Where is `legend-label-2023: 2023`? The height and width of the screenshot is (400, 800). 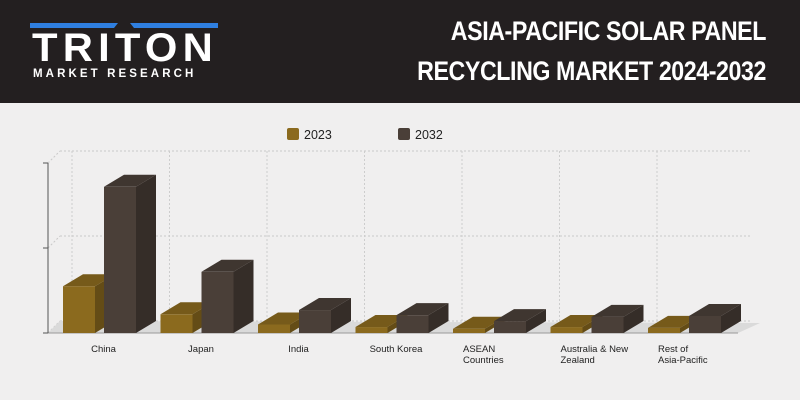 legend-label-2023: 2023 is located at coordinates (318, 135).